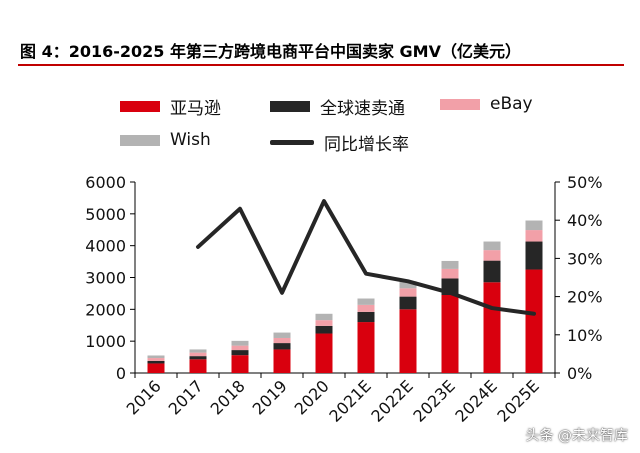 The image size is (640, 453). I want to click on y-right-tick-label: 10%, so click(585, 335).